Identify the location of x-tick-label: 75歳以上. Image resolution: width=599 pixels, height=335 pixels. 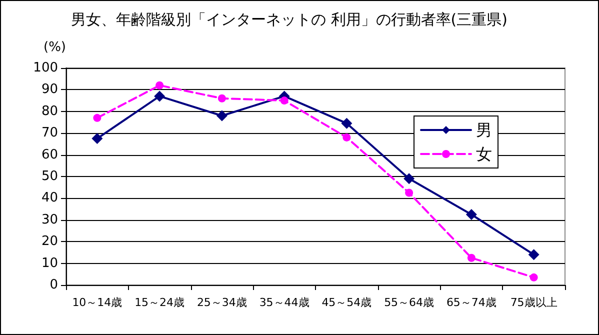
(534, 302).